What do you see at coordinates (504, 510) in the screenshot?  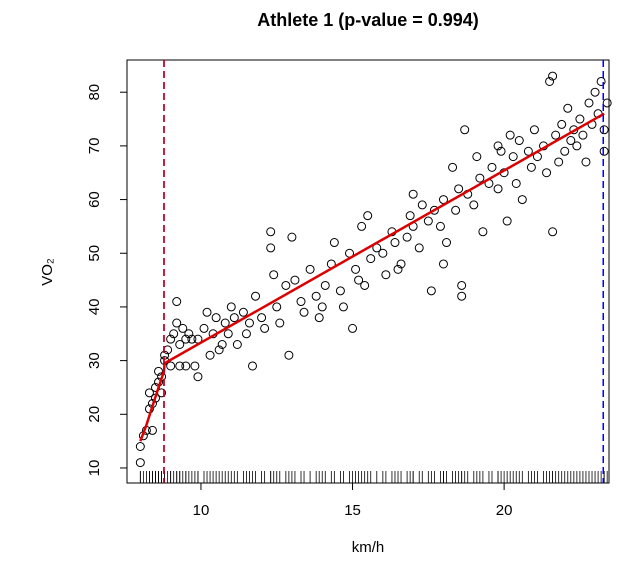 I see `x-tick-label: 20` at bounding box center [504, 510].